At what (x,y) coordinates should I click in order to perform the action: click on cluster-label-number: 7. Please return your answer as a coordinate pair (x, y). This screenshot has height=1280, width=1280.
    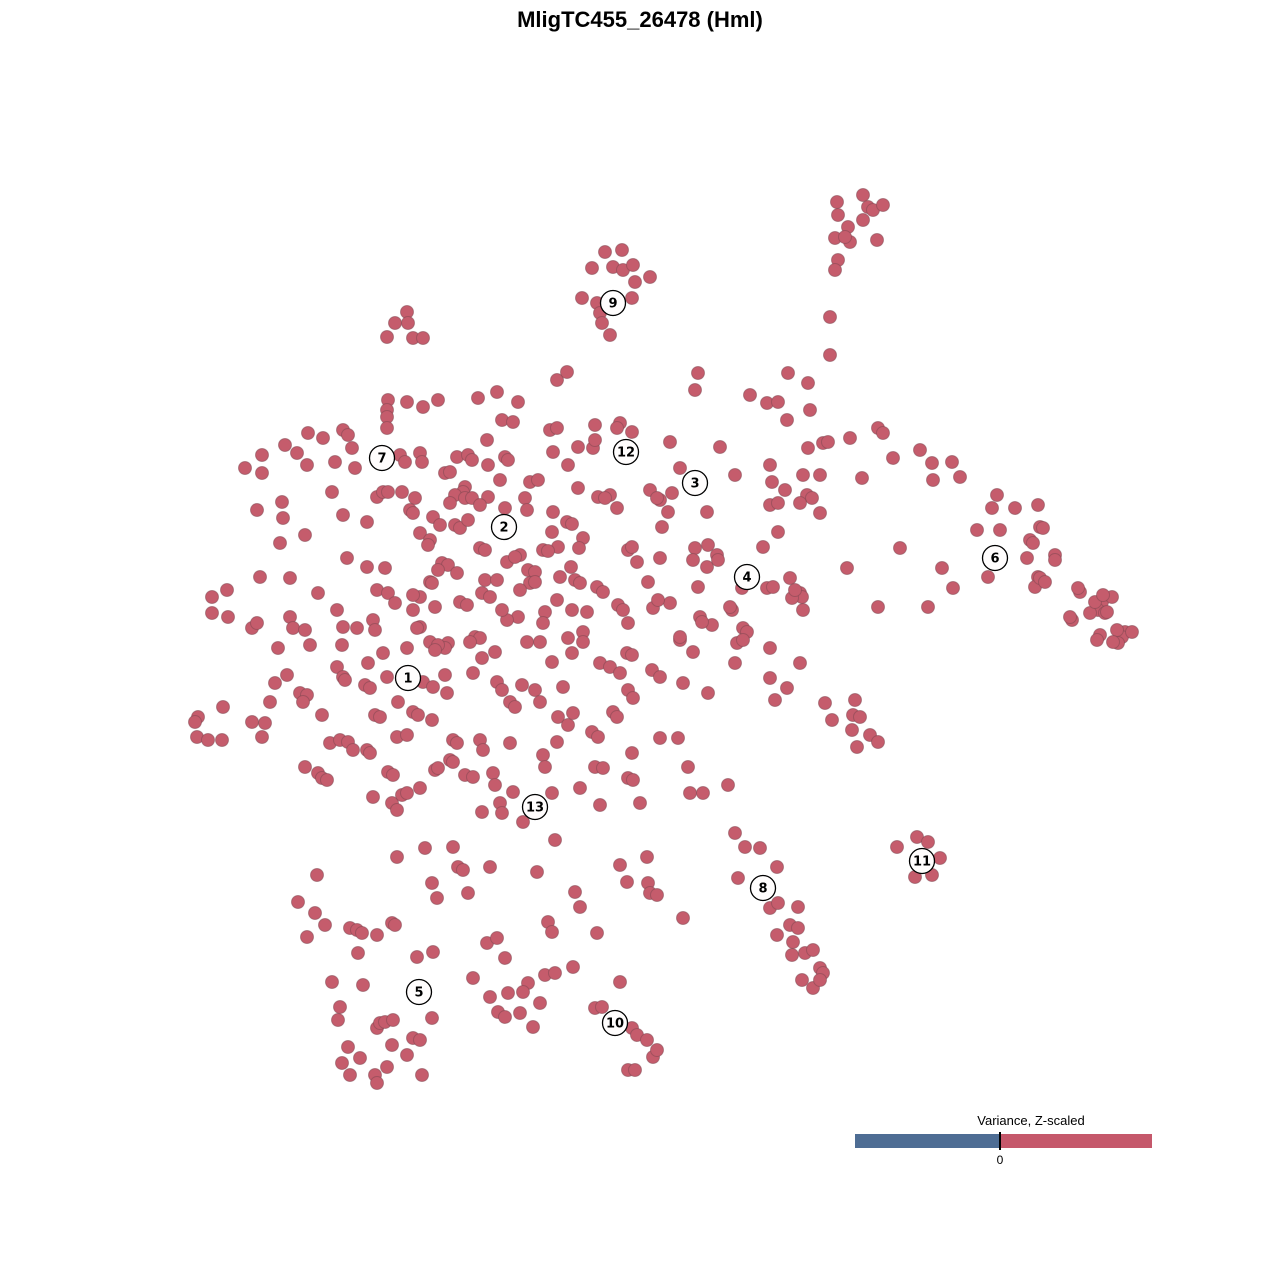
    Looking at the image, I should click on (381, 459).